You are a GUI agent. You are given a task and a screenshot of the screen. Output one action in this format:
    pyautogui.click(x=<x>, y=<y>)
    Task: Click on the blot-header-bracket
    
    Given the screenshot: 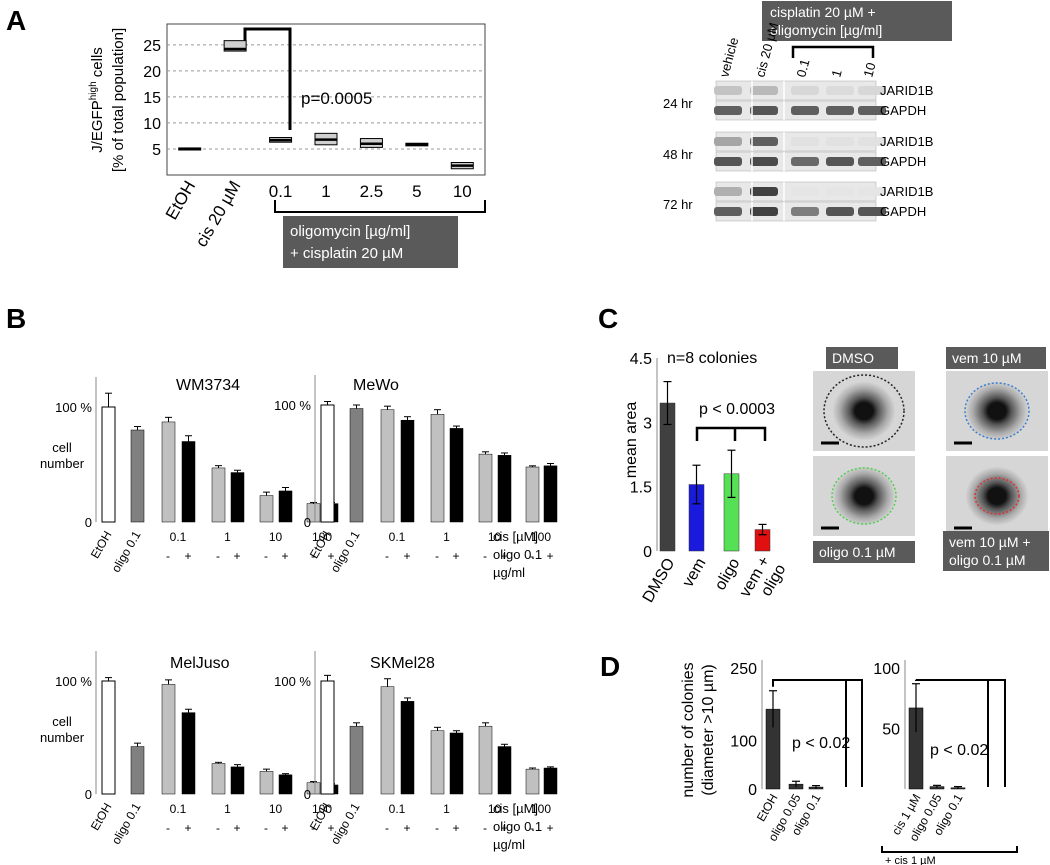 What is the action you would take?
    pyautogui.click(x=833, y=51)
    